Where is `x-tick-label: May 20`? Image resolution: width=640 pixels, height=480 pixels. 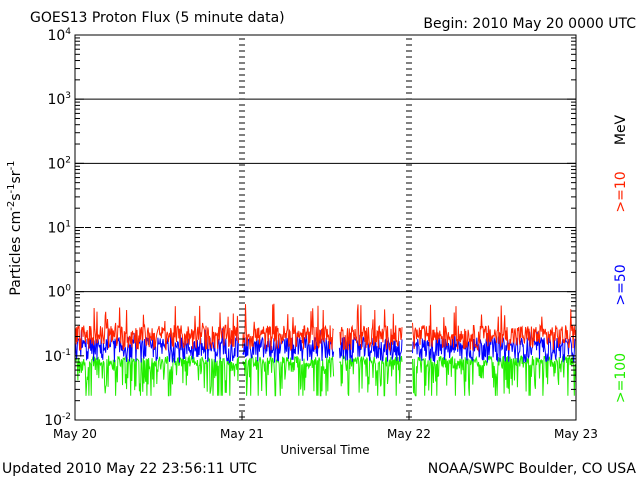
x-tick-label: May 20 is located at coordinates (75, 434).